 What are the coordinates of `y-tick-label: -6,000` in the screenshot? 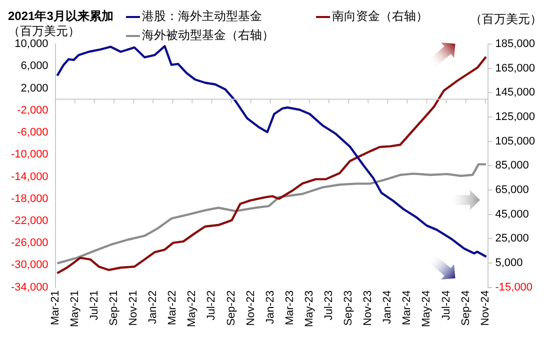 It's located at (32, 132).